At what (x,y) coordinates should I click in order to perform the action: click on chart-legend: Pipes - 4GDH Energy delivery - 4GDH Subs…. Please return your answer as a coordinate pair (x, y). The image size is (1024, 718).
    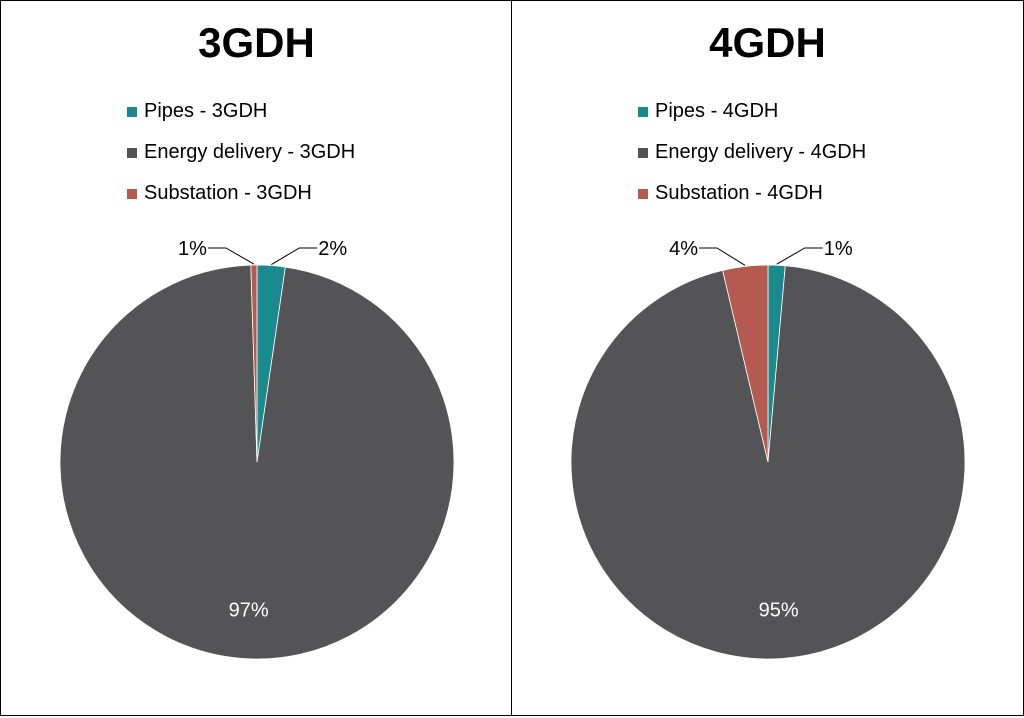
    Looking at the image, I should click on (752, 152).